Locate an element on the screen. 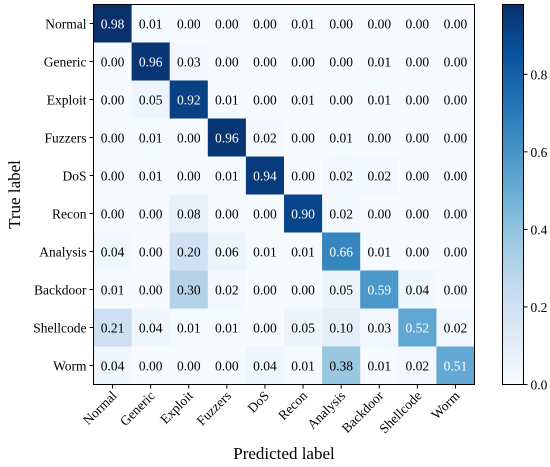 The image size is (550, 467). heatmap-cell-value: 0.90 is located at coordinates (303, 214).